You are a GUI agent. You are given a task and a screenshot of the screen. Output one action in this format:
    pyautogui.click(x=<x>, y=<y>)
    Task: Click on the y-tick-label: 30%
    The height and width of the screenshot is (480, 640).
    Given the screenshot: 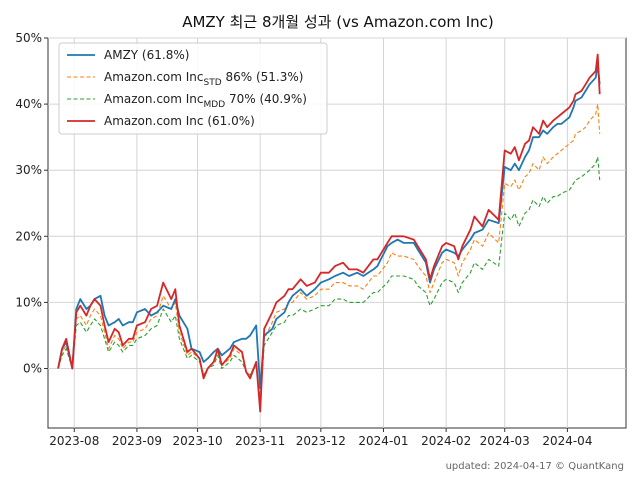 What is the action you would take?
    pyautogui.click(x=28, y=170)
    